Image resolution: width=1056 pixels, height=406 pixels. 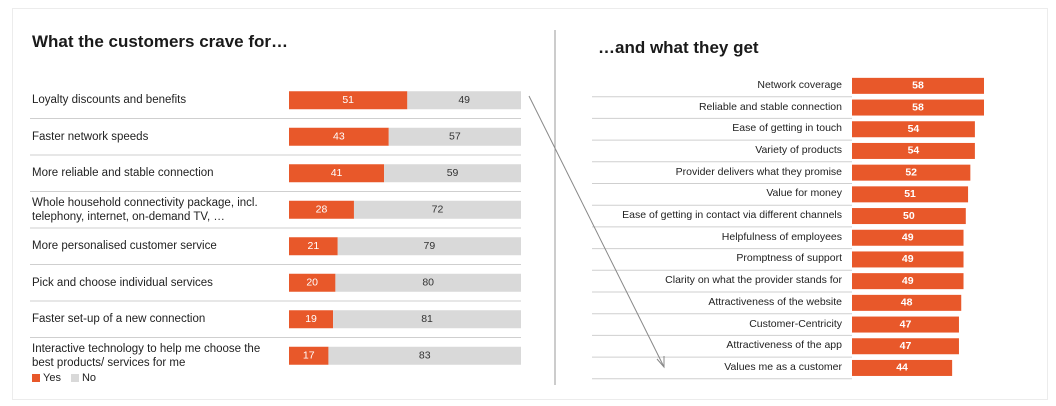 I want to click on legend: Yes No, so click(x=64, y=378).